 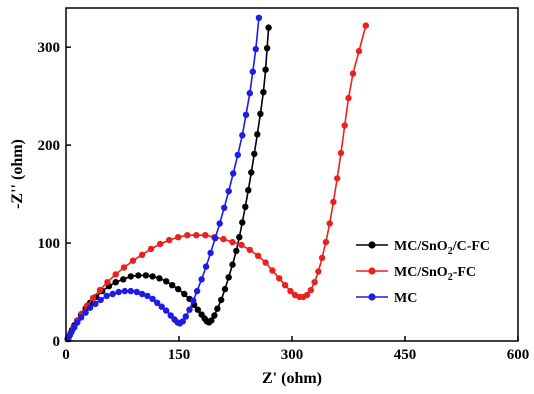 I want to click on legend-item: MC/SnO2-FC, so click(x=416, y=274).